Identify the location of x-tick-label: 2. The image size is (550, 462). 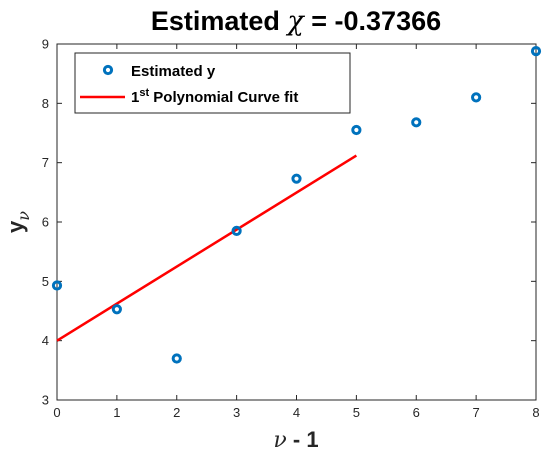
(176, 412).